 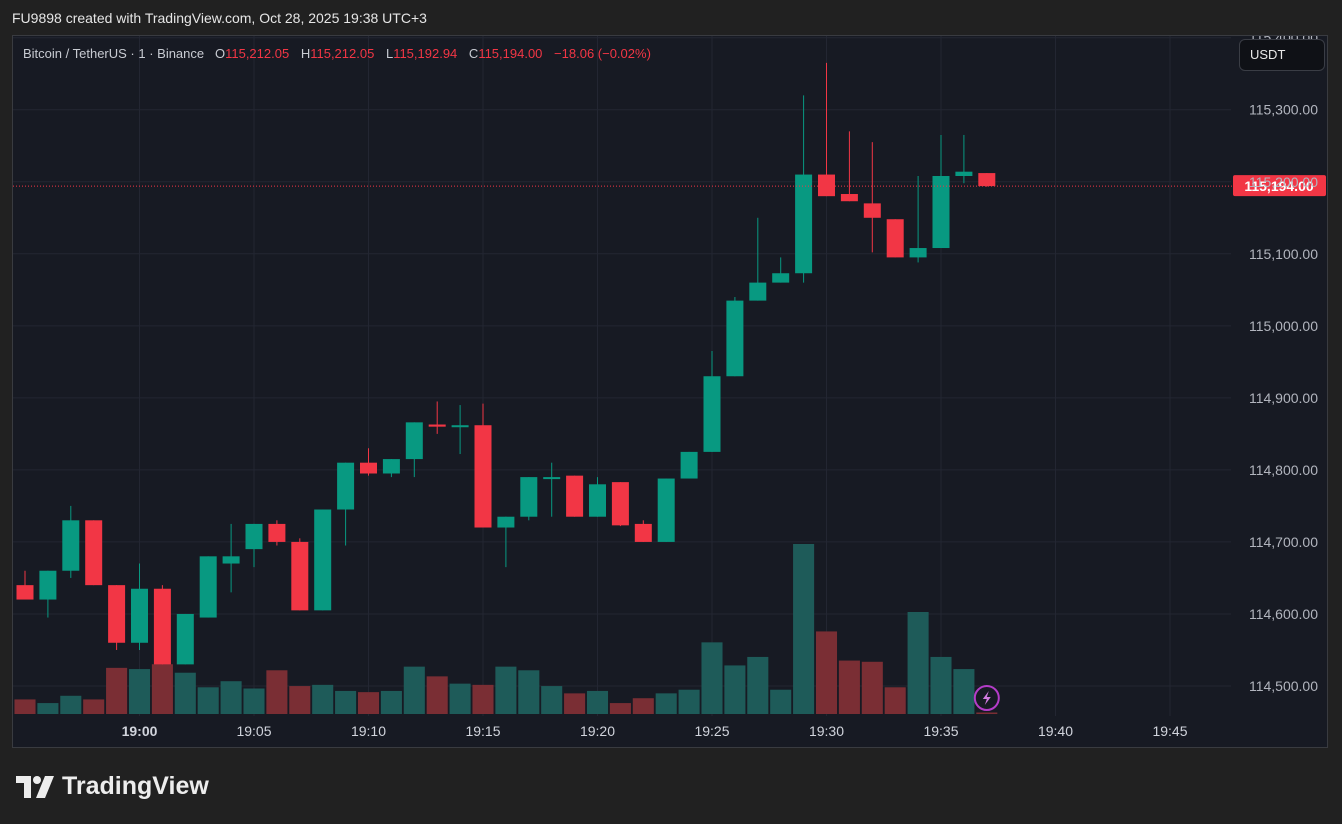 I want to click on x-tick-label: 19:20, so click(x=597, y=731).